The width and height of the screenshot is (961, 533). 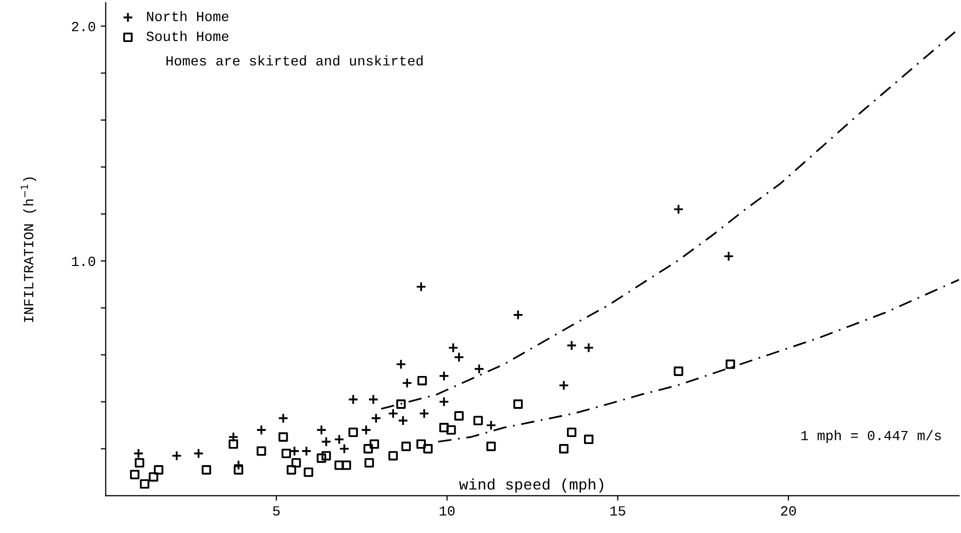 What do you see at coordinates (187, 16) in the screenshot?
I see `legend-label: North Home` at bounding box center [187, 16].